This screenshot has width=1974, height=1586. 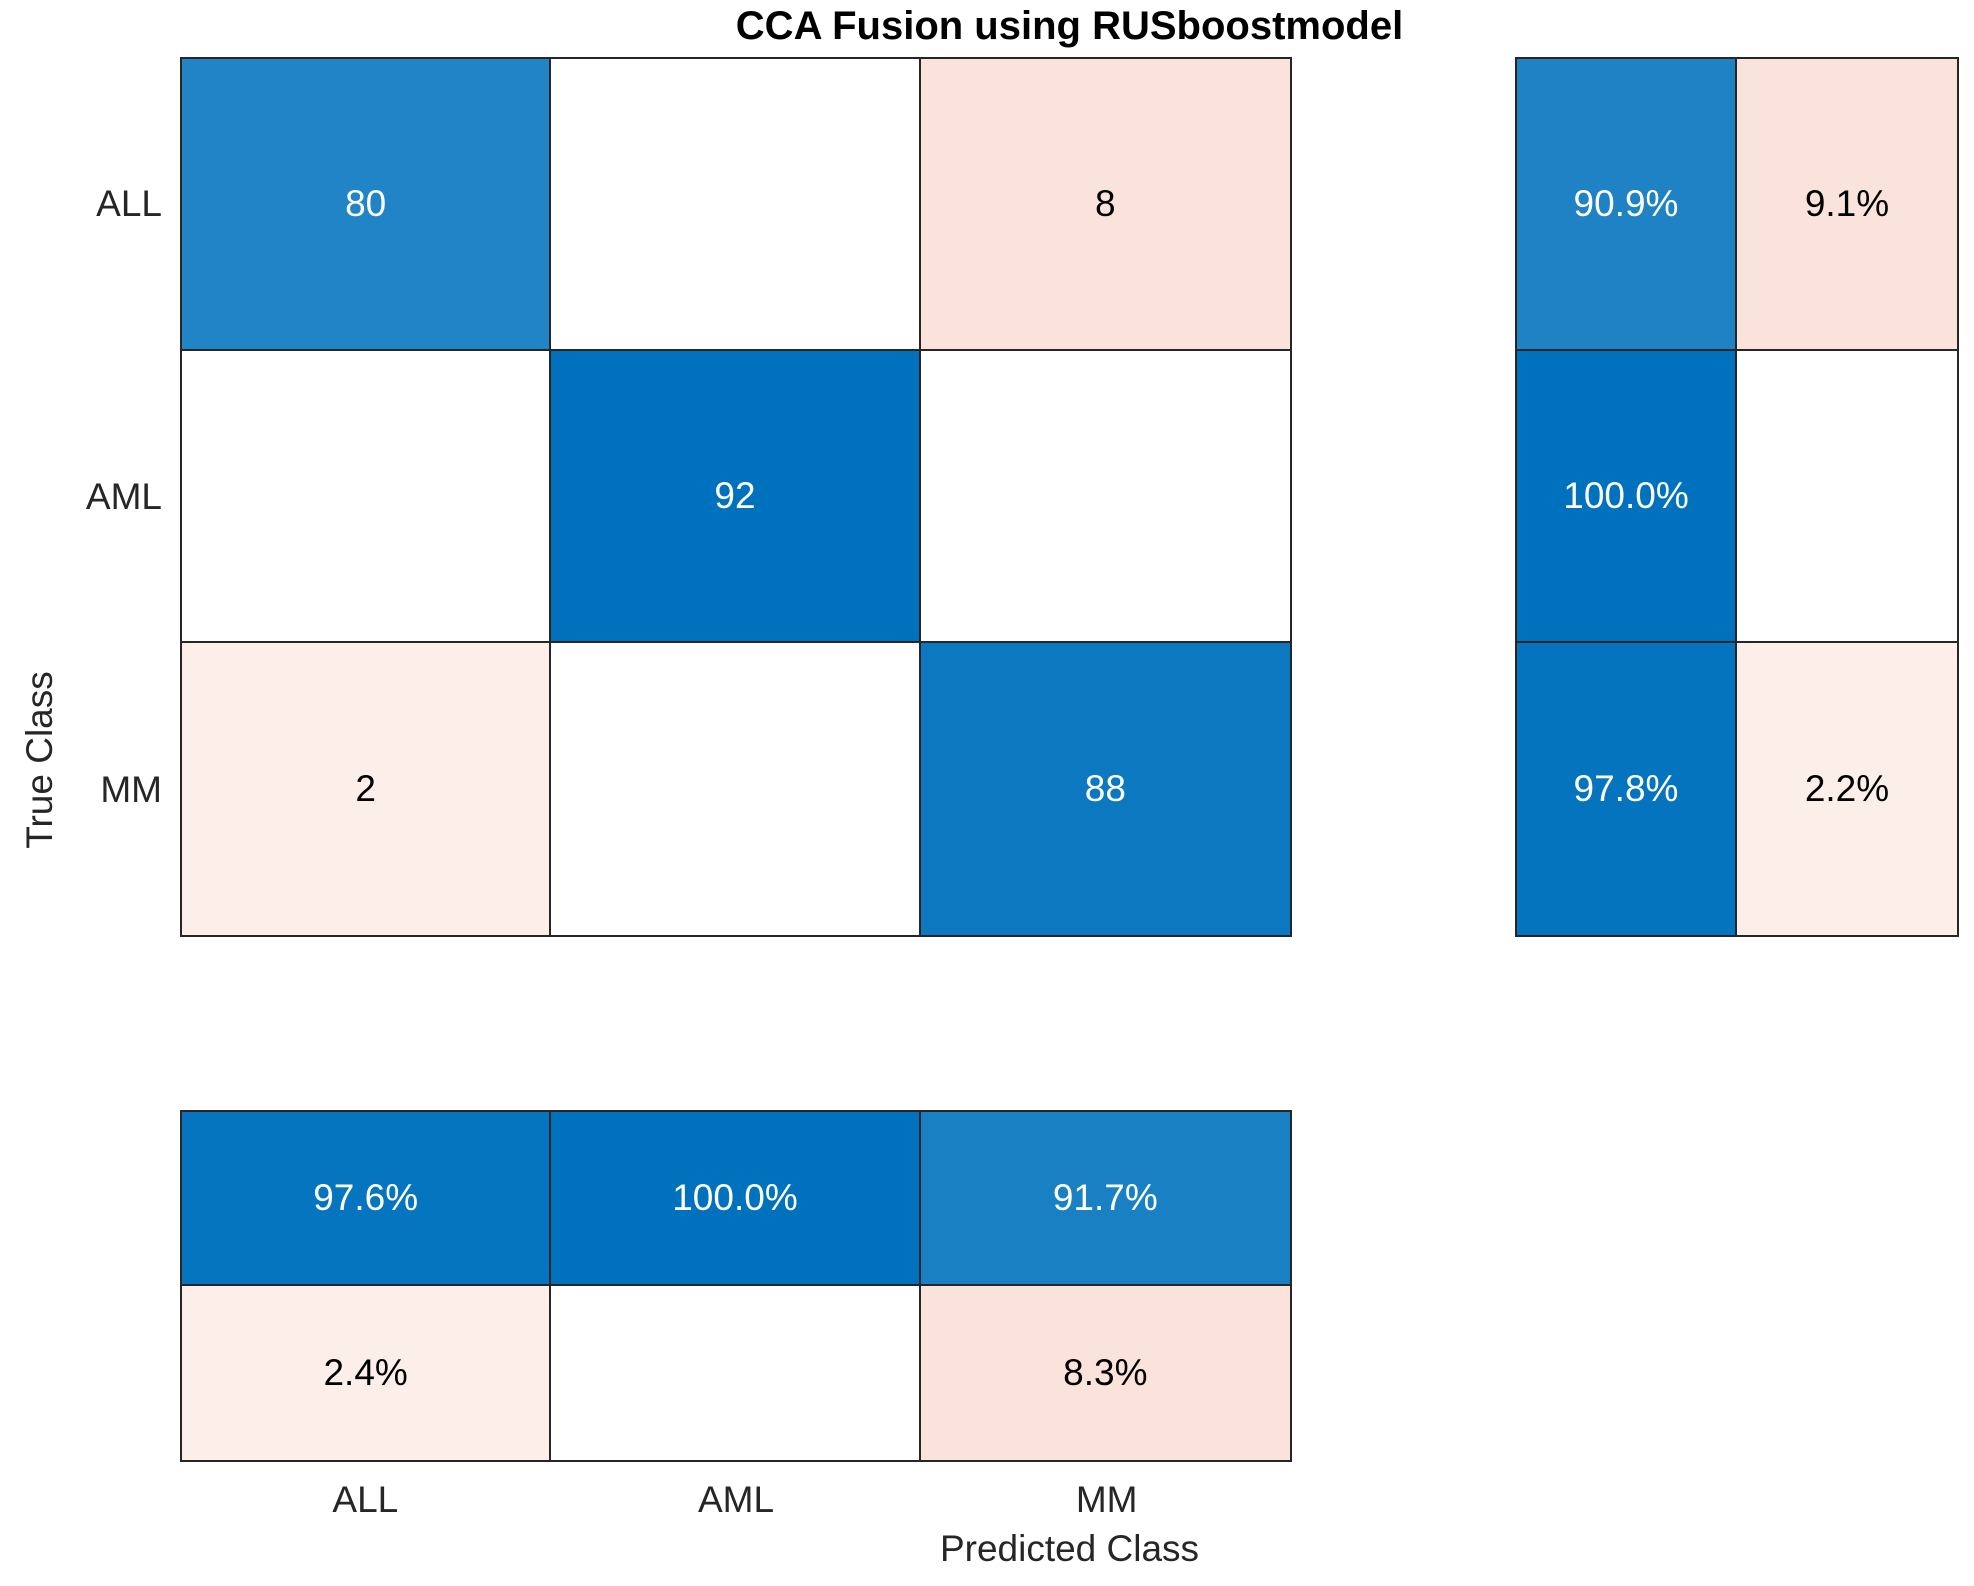 What do you see at coordinates (367, 789) in the screenshot?
I see `matrix-cell-r2c0: 2` at bounding box center [367, 789].